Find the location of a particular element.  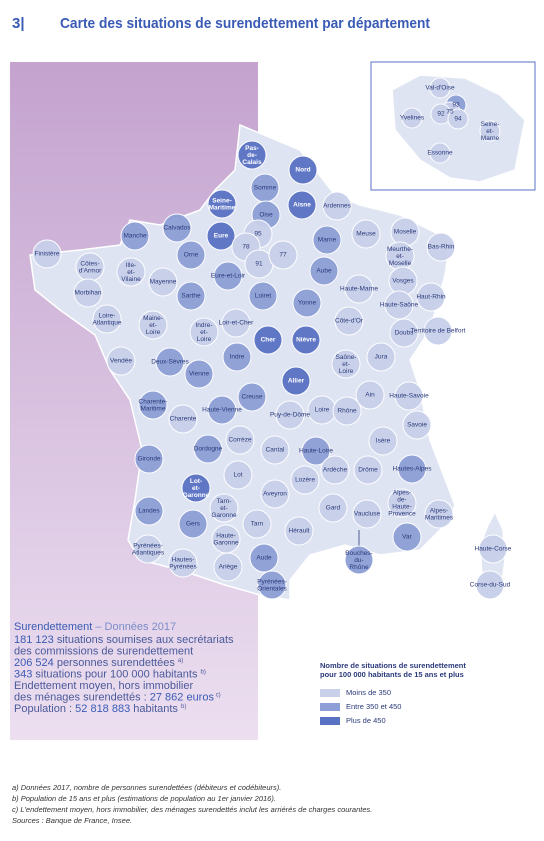

department-label: 91 is located at coordinates (259, 264).